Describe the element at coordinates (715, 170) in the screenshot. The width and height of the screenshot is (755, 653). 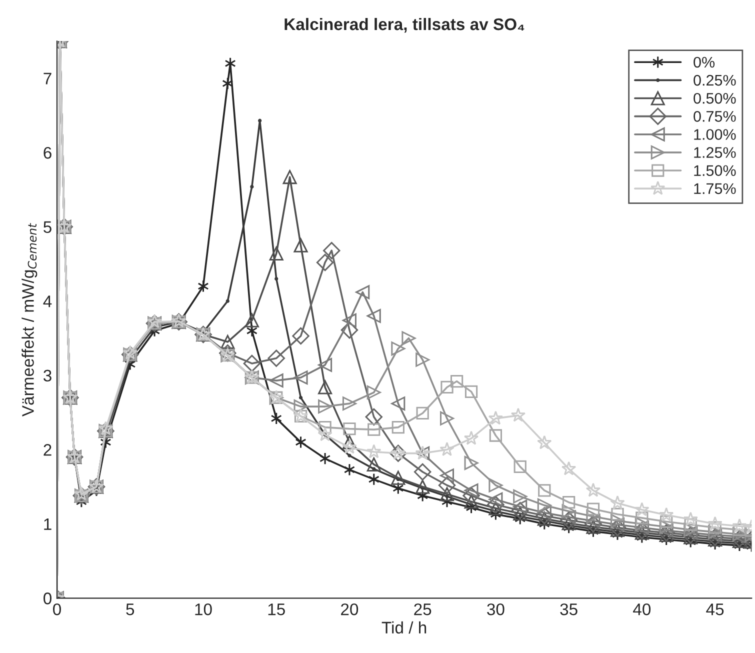
I see `legend-label: 1.50%` at that location.